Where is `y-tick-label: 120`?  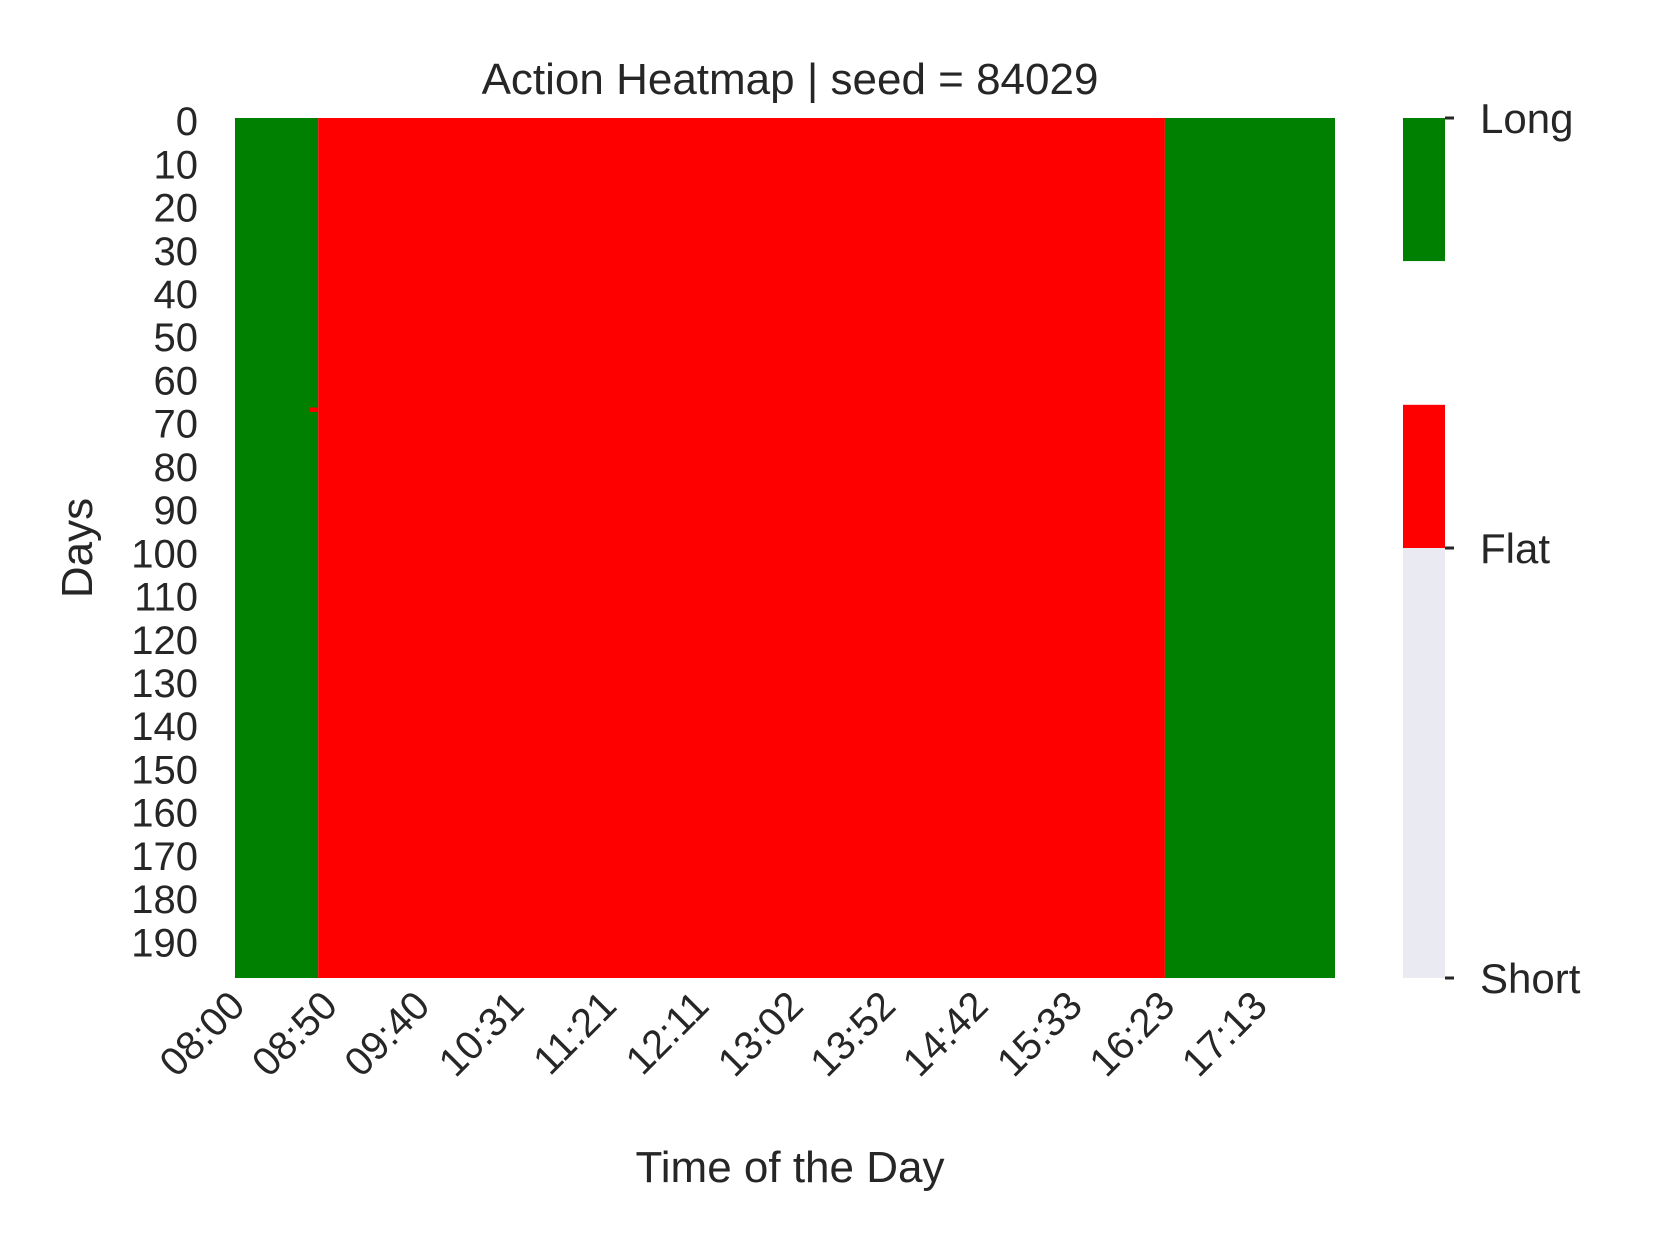 y-tick-label: 120 is located at coordinates (164, 641).